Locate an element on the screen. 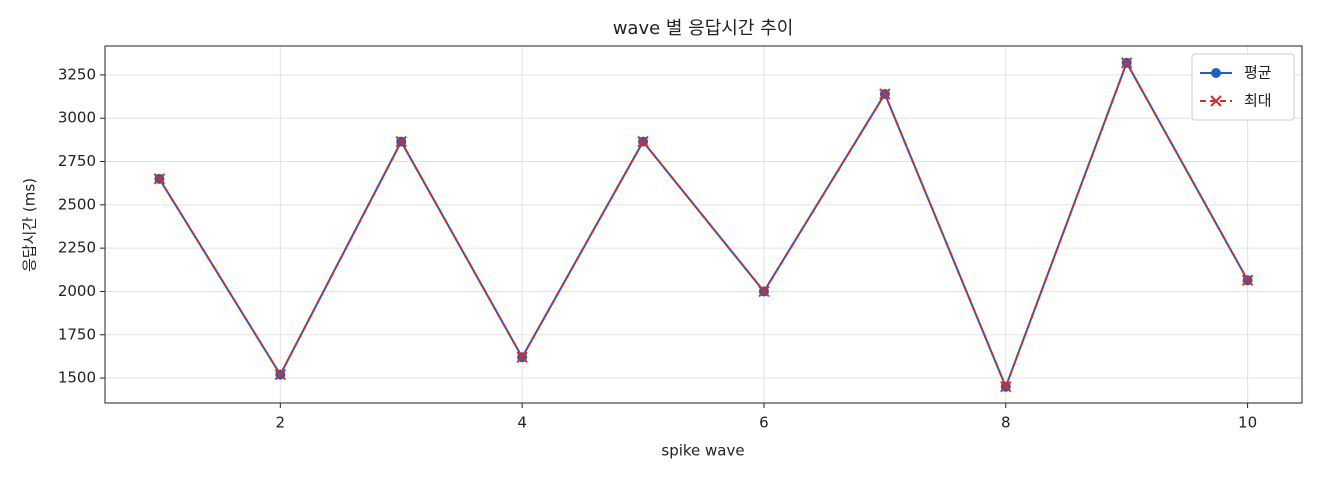 The height and width of the screenshot is (480, 1320). y-tick-label: 1500 is located at coordinates (77, 378).